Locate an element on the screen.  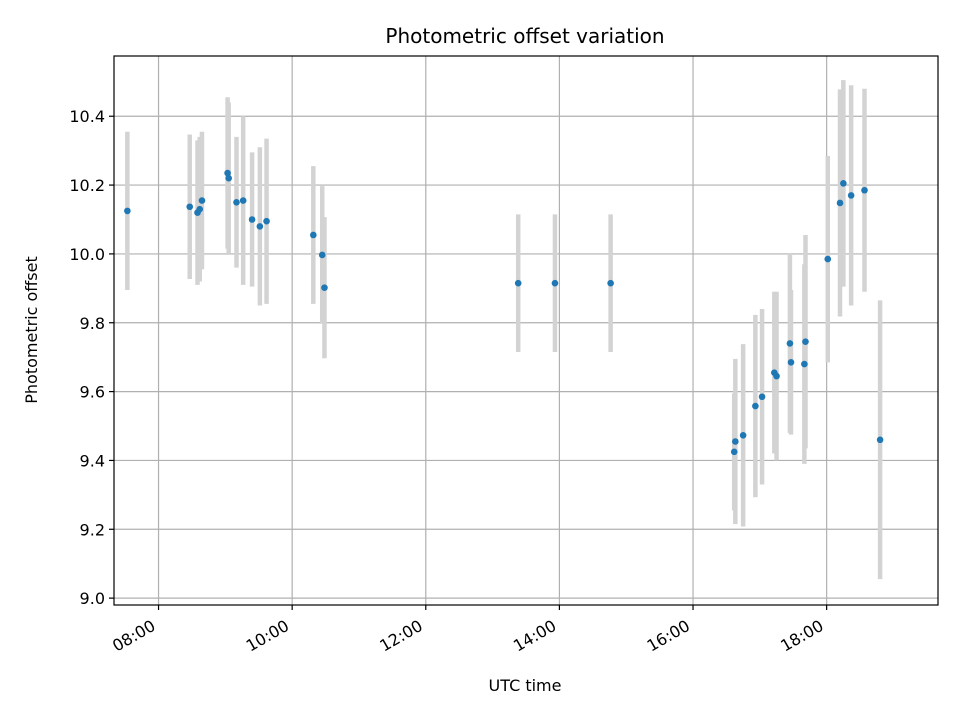
y-axis-label: Photometric offset is located at coordinates (31, 330).